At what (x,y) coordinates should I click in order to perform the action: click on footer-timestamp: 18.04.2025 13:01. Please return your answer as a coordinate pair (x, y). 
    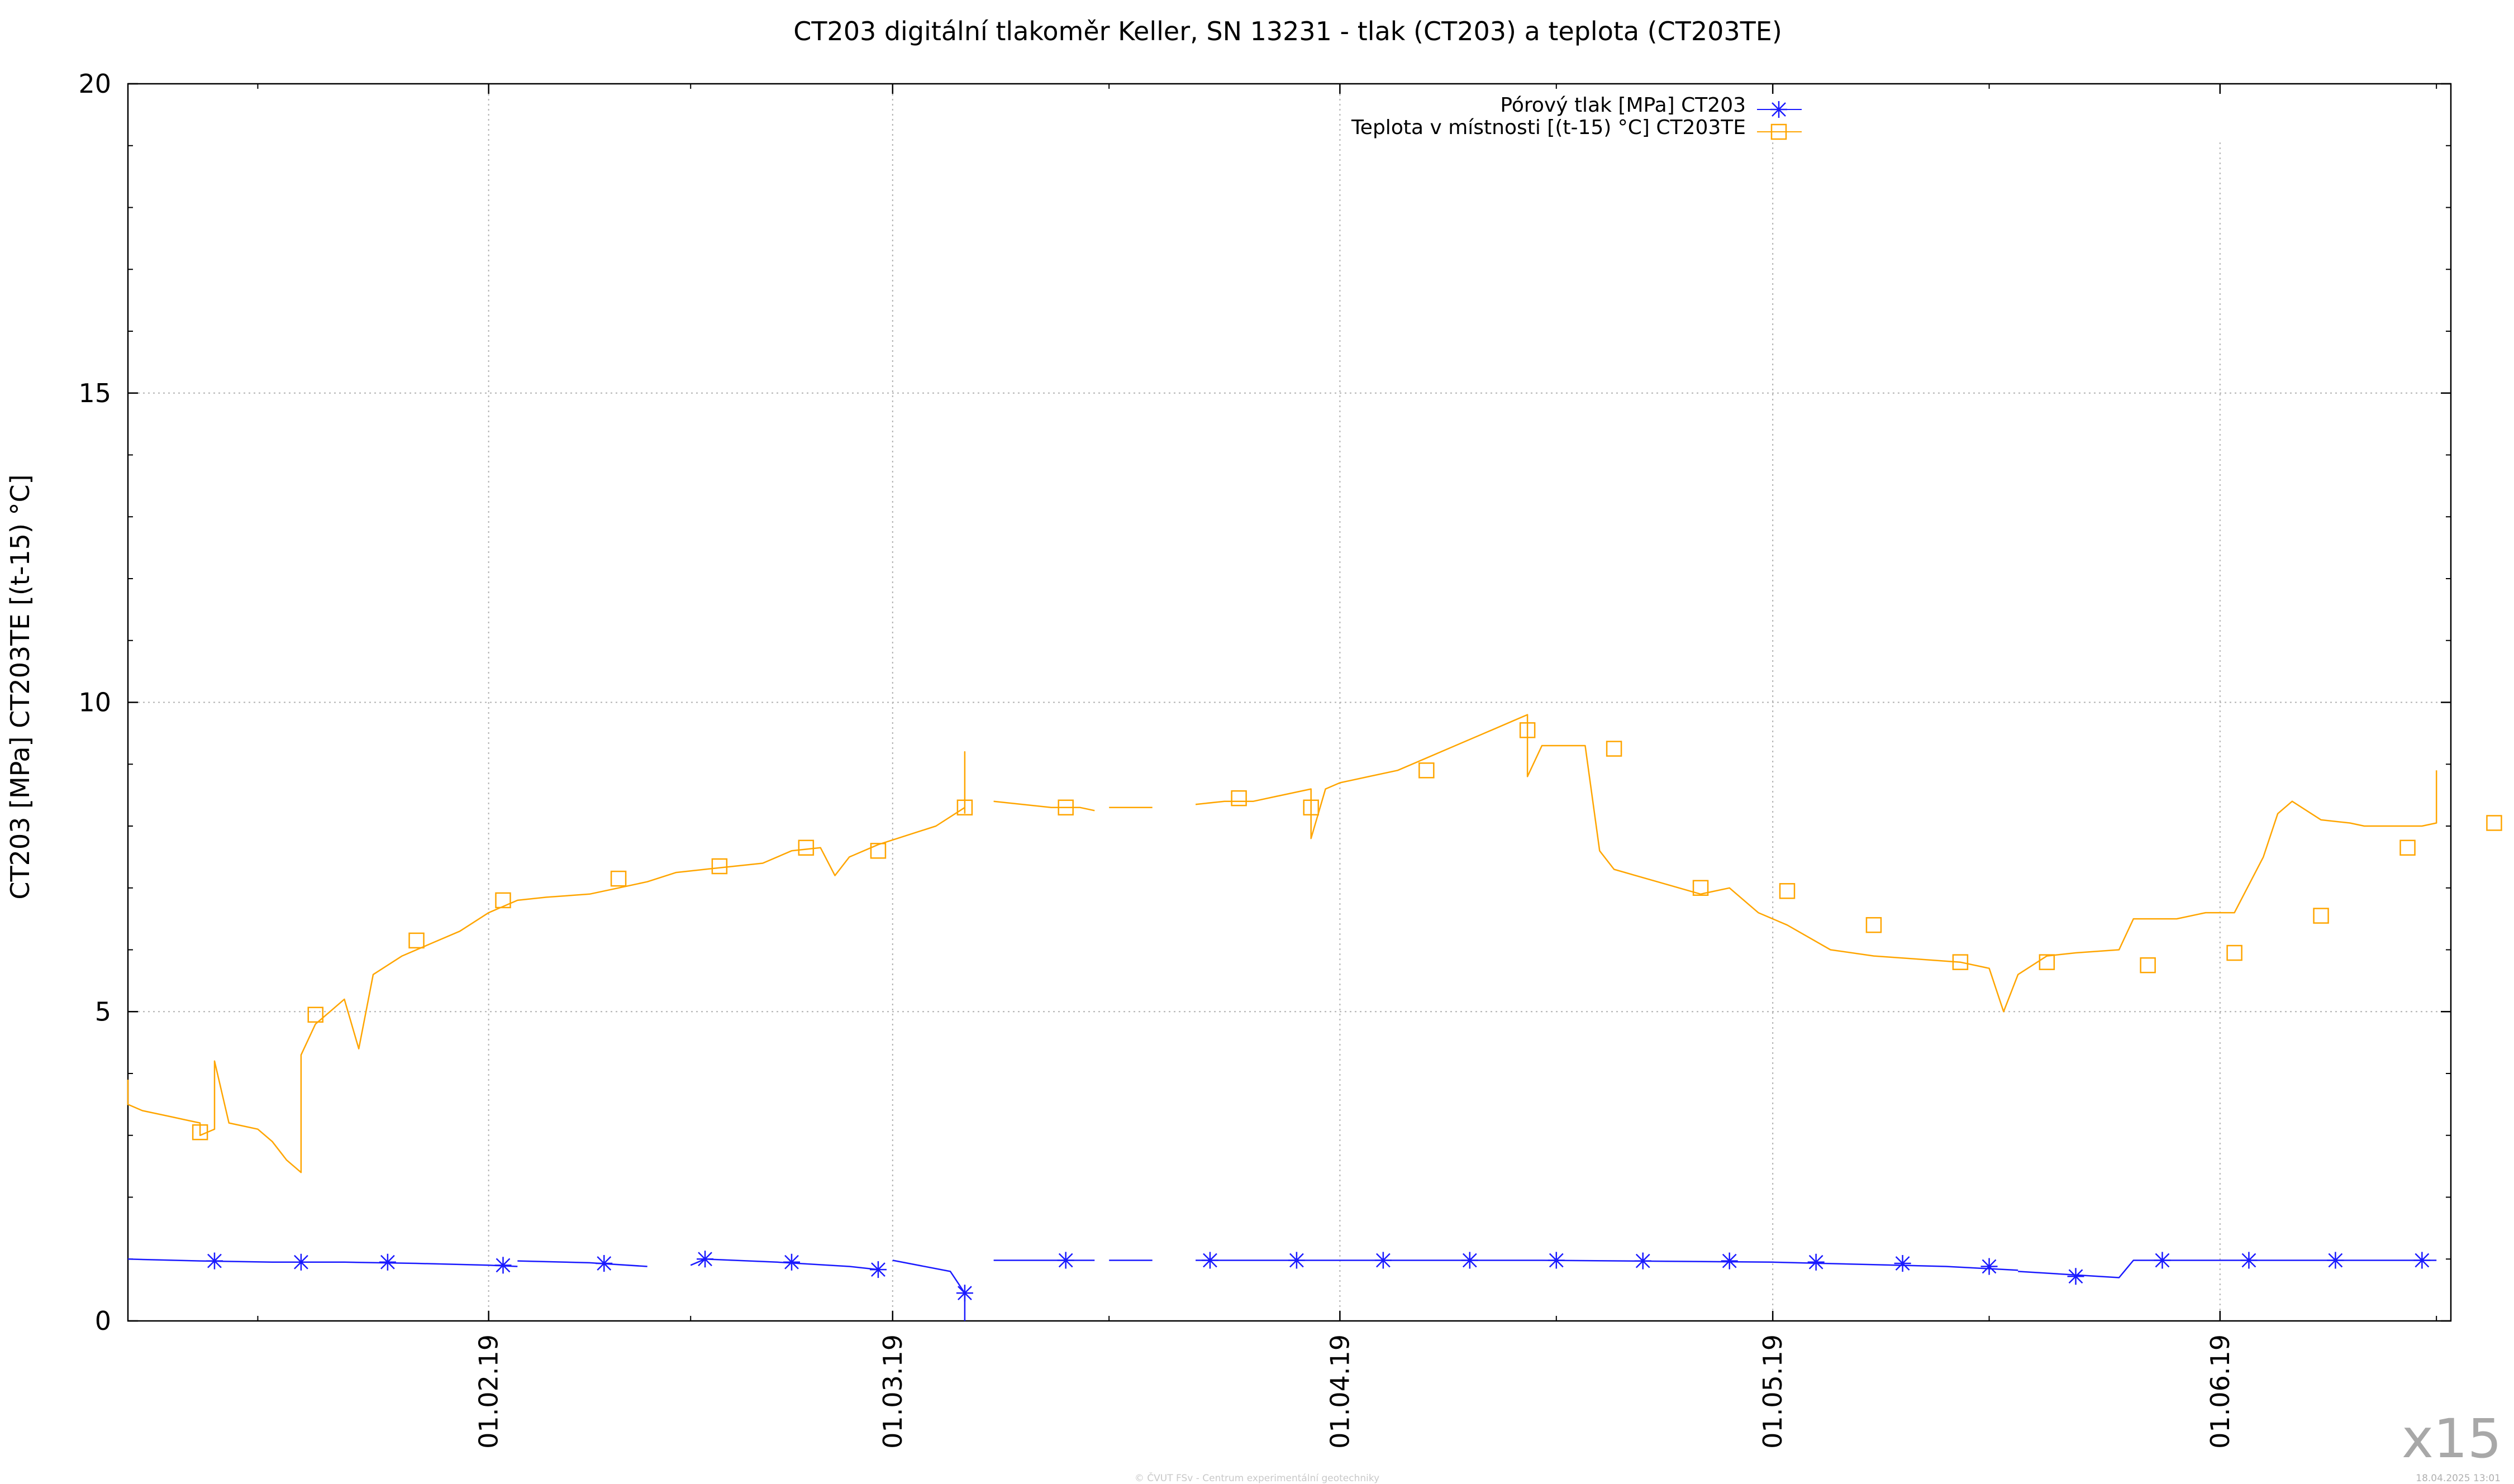
    Looking at the image, I should click on (2458, 1478).